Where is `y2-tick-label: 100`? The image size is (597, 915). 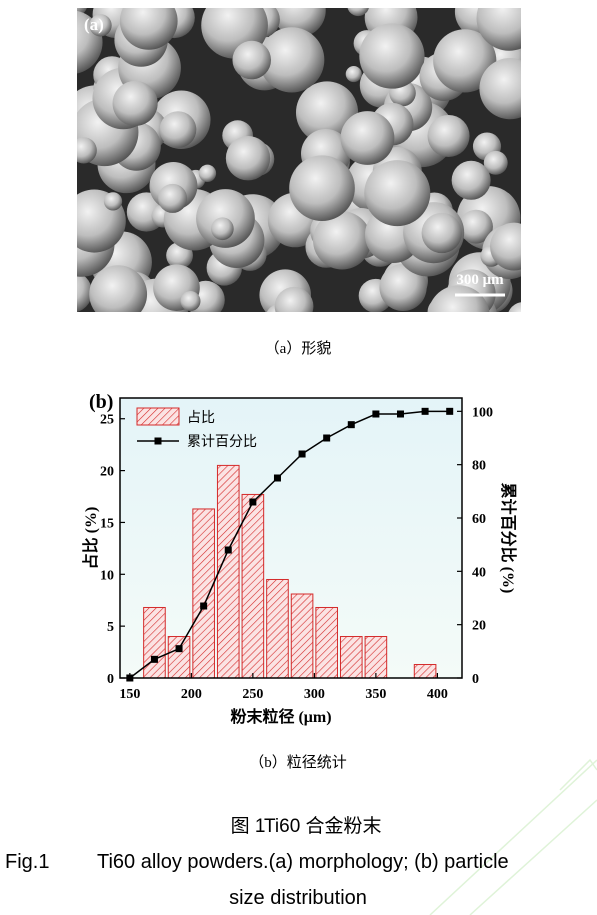 y2-tick-label: 100 is located at coordinates (482, 412).